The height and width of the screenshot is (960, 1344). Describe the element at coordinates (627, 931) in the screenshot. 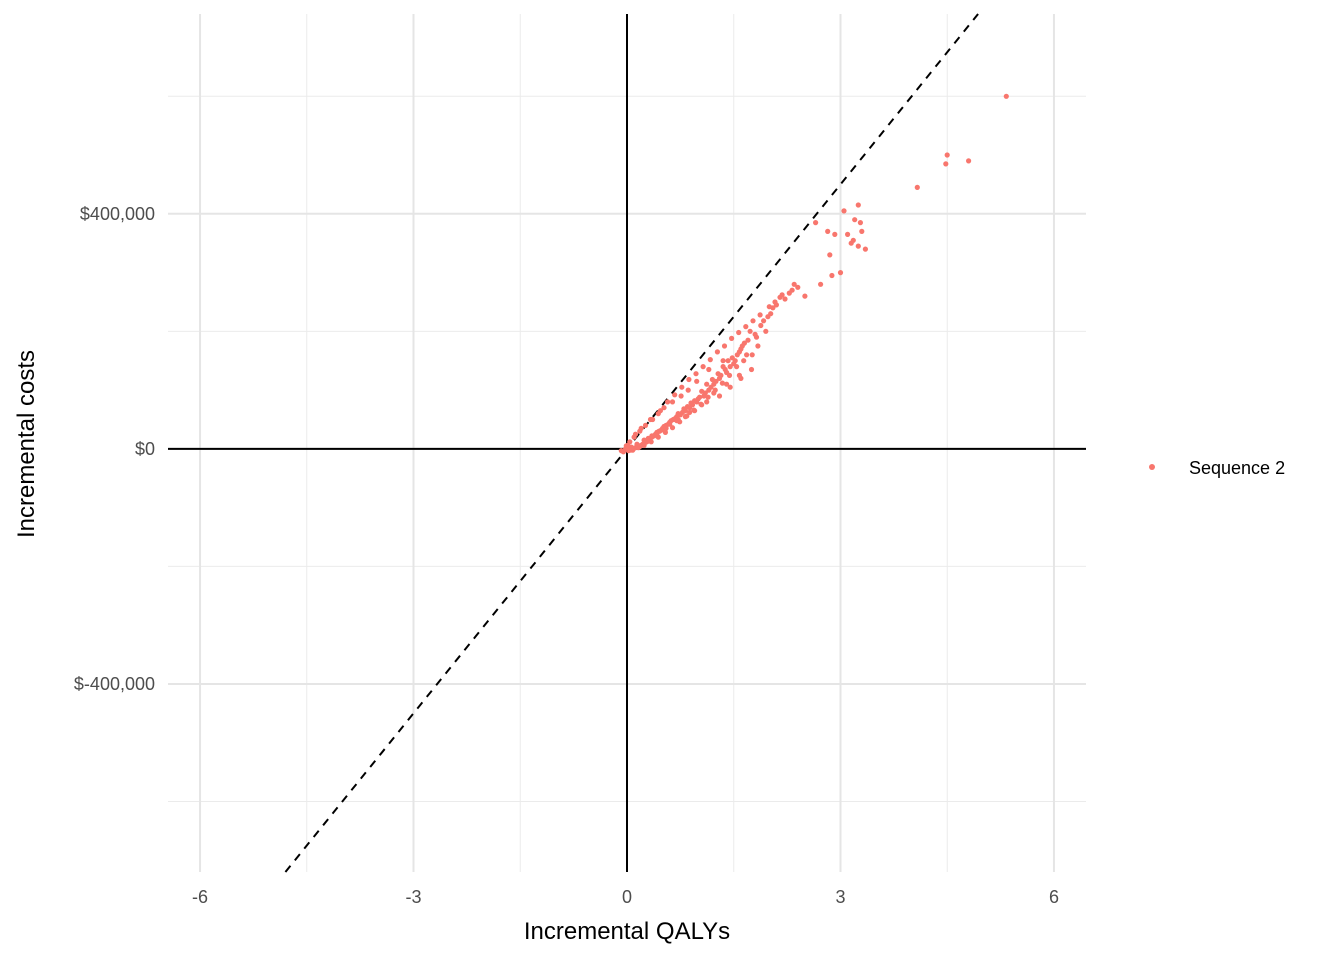

I see `x-axis-title: Incremental QALYs` at that location.